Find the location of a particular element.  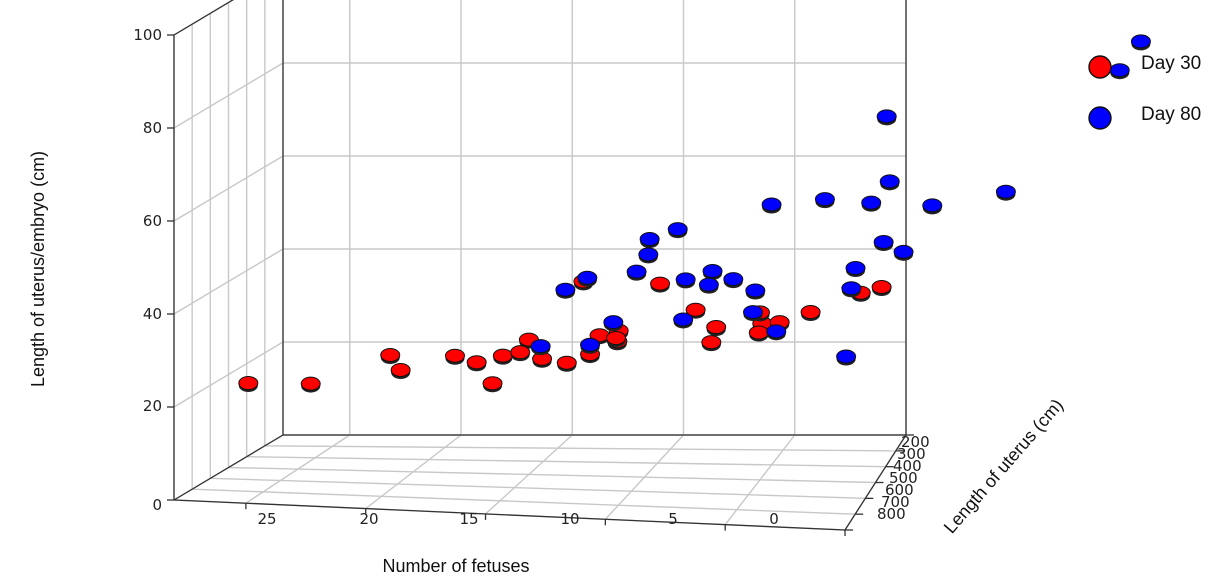

legend-item-day-80: Day 80 is located at coordinates (1144, 117).